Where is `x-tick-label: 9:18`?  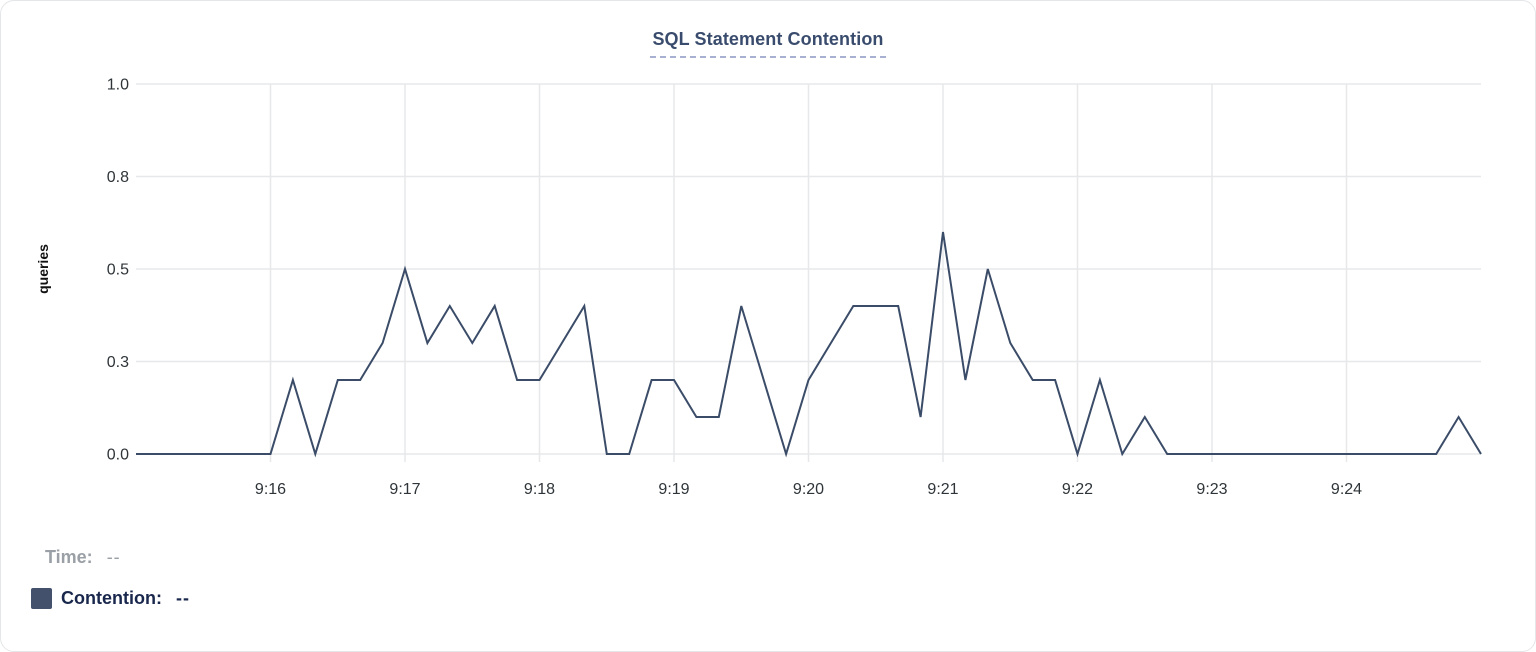
x-tick-label: 9:18 is located at coordinates (539, 489).